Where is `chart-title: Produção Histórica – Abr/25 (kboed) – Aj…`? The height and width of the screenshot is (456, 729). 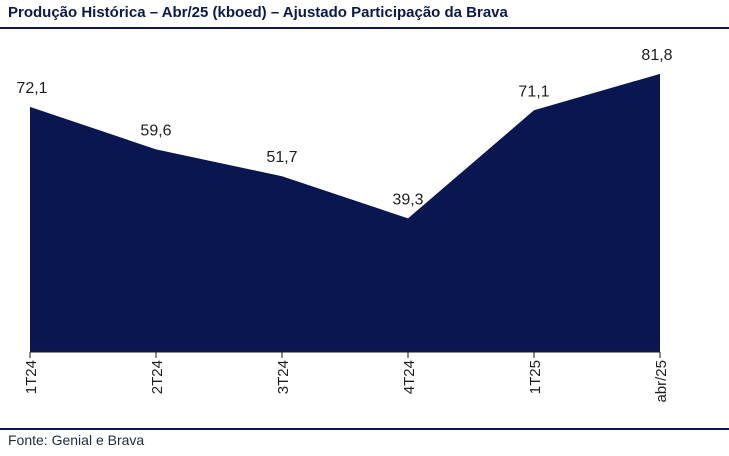
chart-title: Produção Histórica – Abr/25 (kboed) – Aj… is located at coordinates (258, 12).